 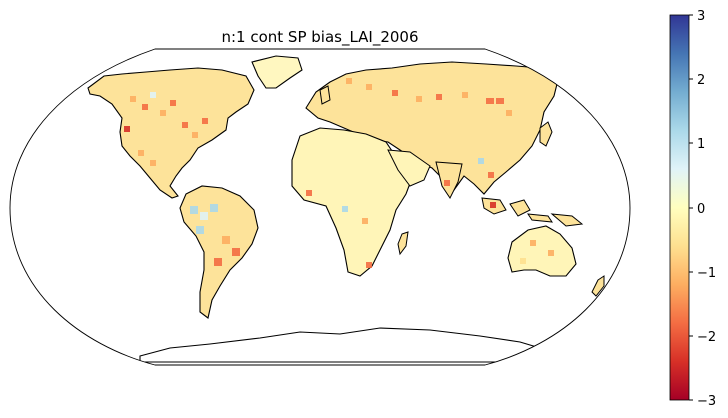 What do you see at coordinates (701, 16) in the screenshot?
I see `colorbar-tick-label: 3` at bounding box center [701, 16].